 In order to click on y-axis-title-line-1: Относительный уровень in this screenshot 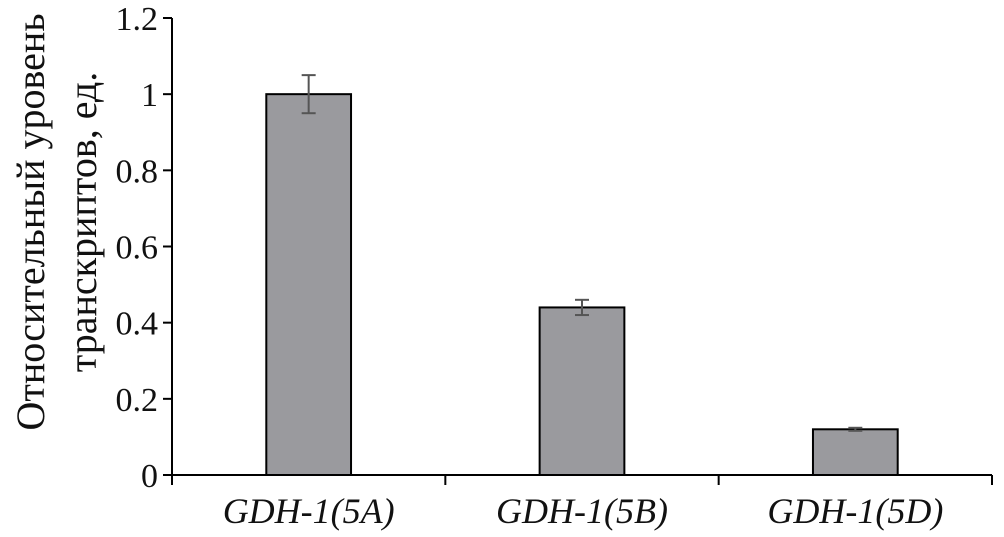, I will do `click(30, 221)`.